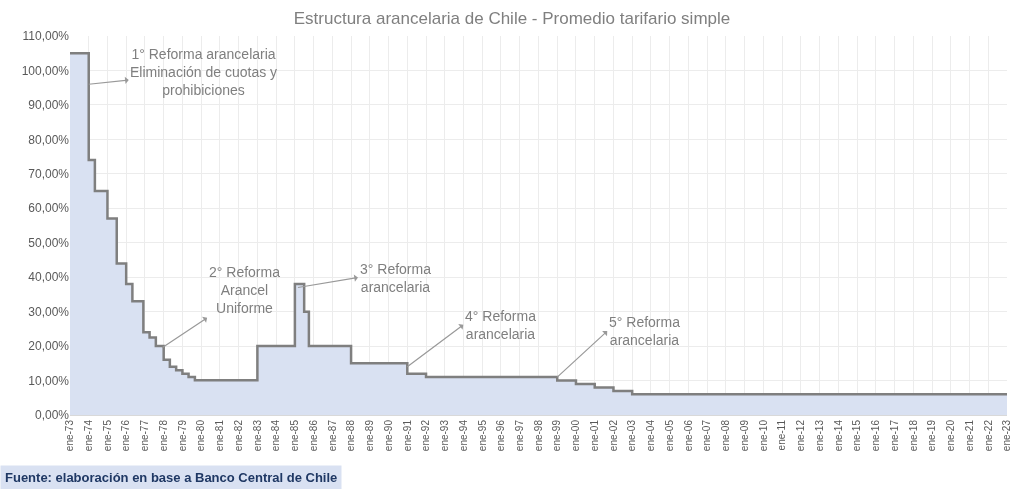  Describe the element at coordinates (49, 346) in the screenshot. I see `y-tick-label: 20,00%` at that location.